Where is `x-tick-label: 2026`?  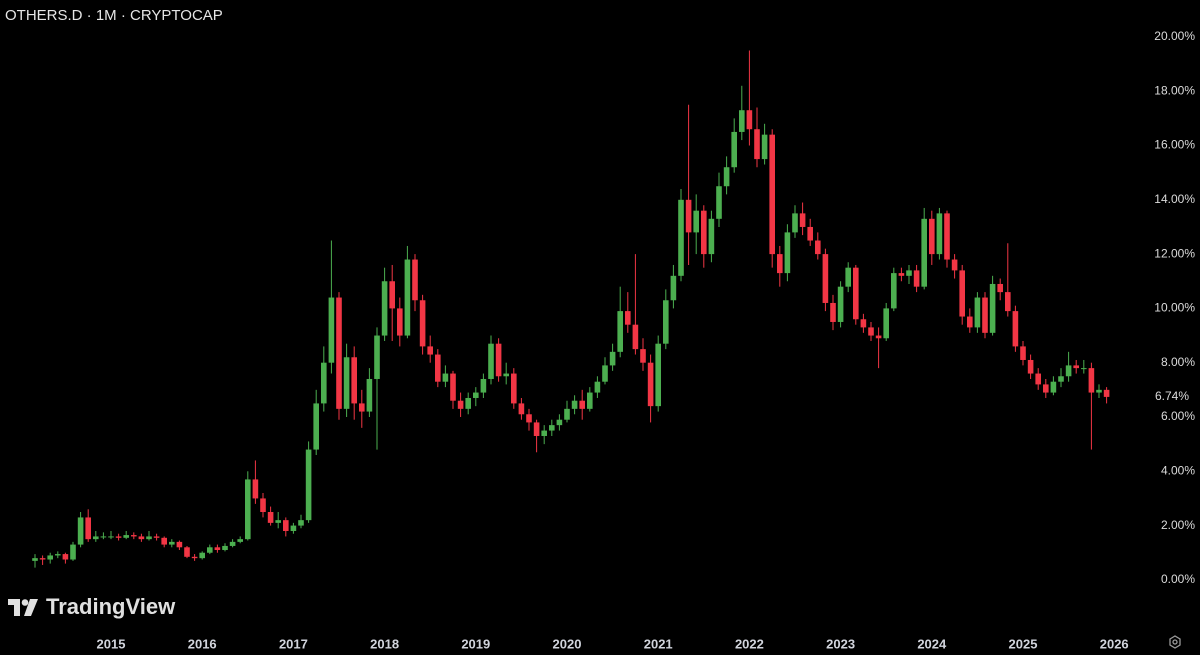
x-tick-label: 2026 is located at coordinates (1114, 643).